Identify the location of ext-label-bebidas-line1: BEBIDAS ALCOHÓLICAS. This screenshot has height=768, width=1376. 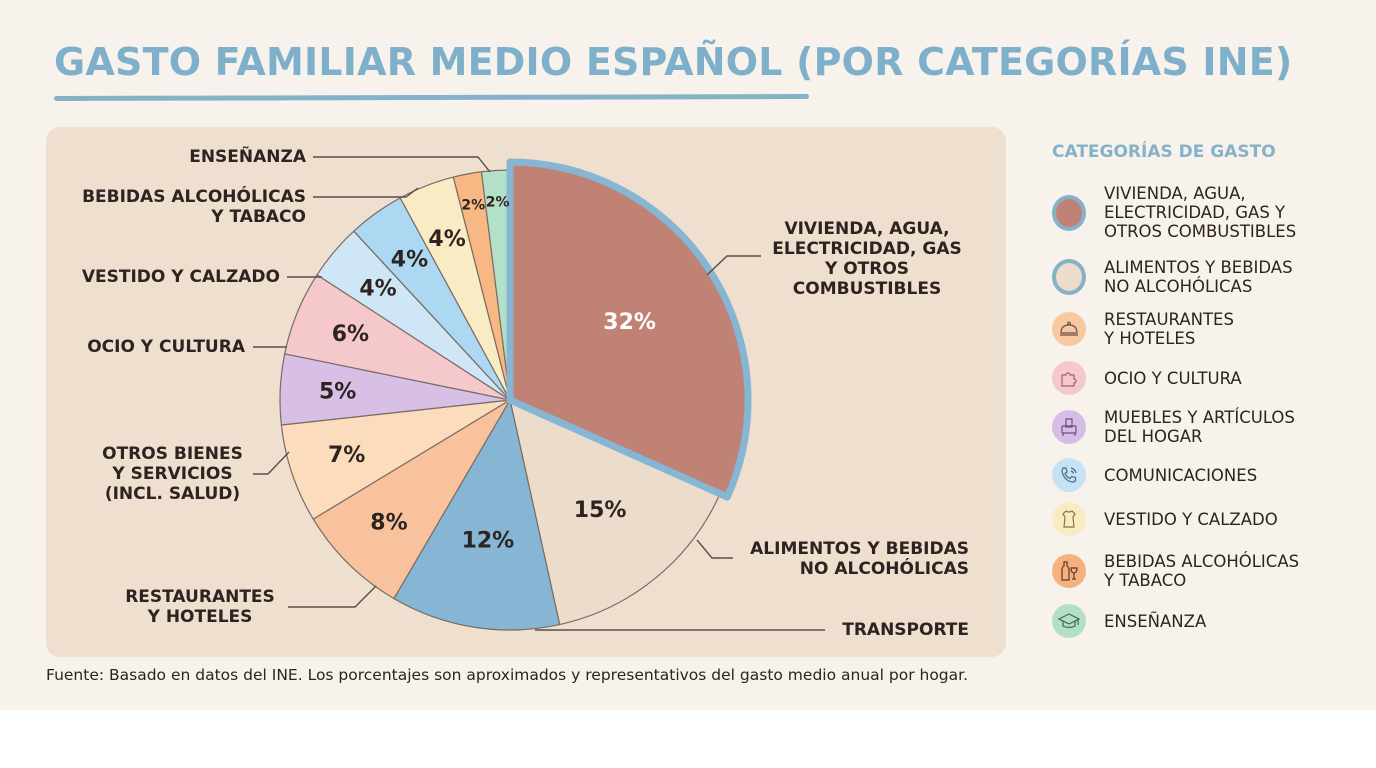
(194, 197).